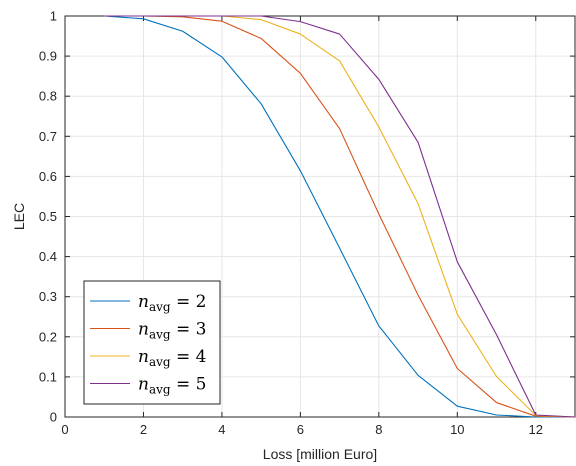 This screenshot has width=576, height=466. What do you see at coordinates (536, 429) in the screenshot?
I see `x-tick-label: 12` at bounding box center [536, 429].